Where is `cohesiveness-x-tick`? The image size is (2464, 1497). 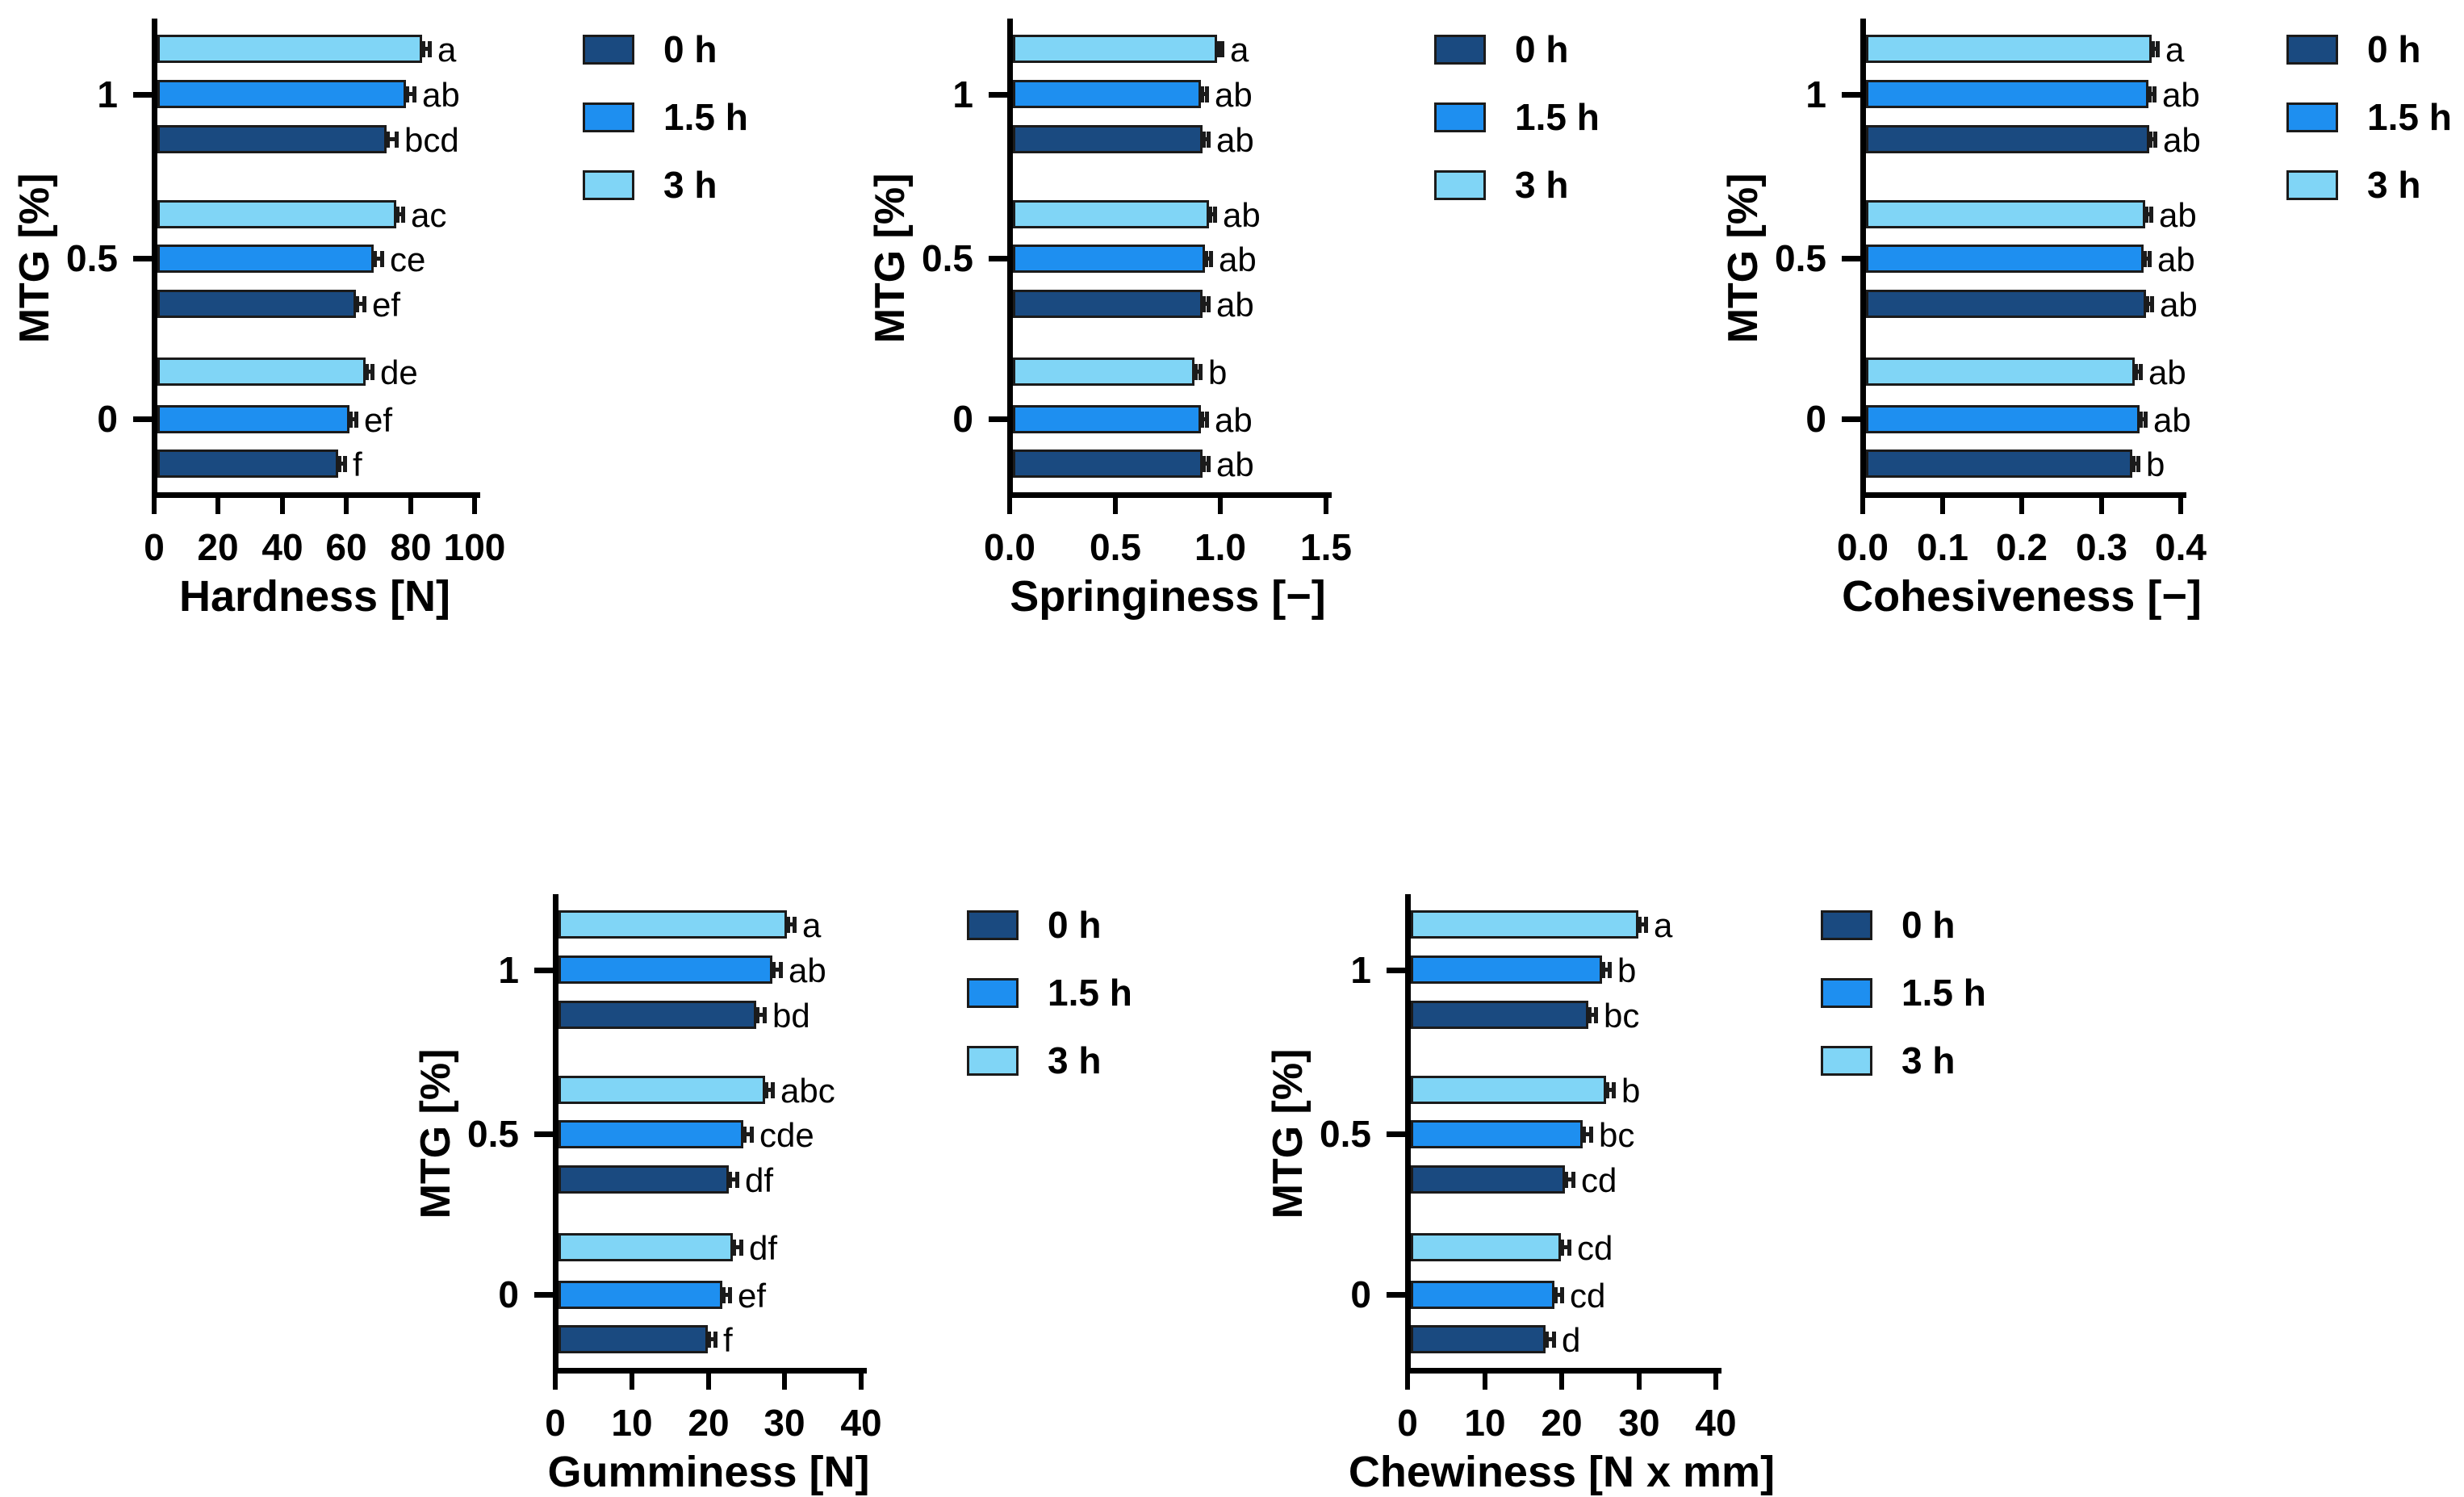
cohesiveness-x-tick is located at coordinates (2180, 506).